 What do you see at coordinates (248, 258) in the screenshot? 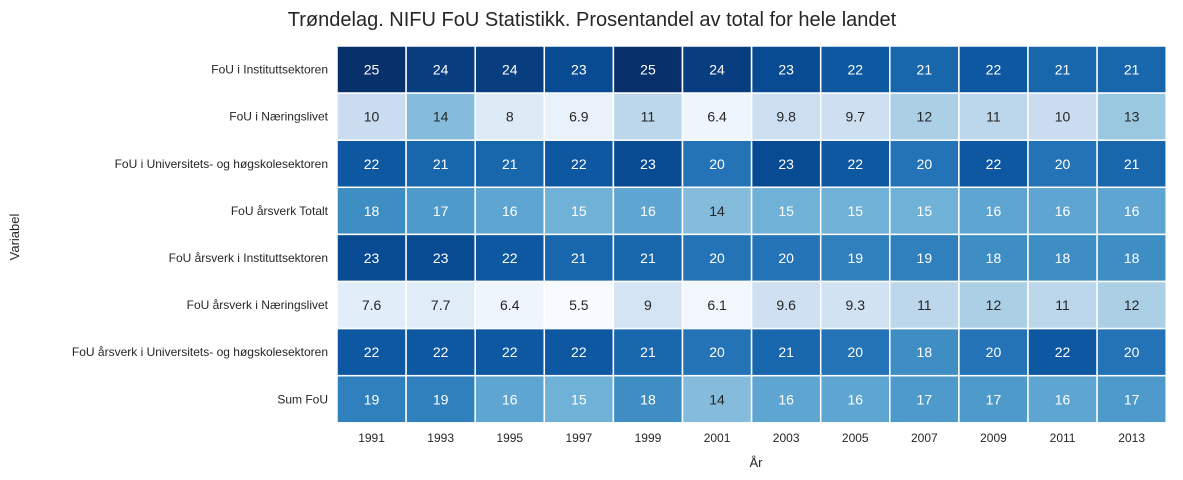
I see `y-tick-label: FoU årsverk i Instituttsektoren` at bounding box center [248, 258].